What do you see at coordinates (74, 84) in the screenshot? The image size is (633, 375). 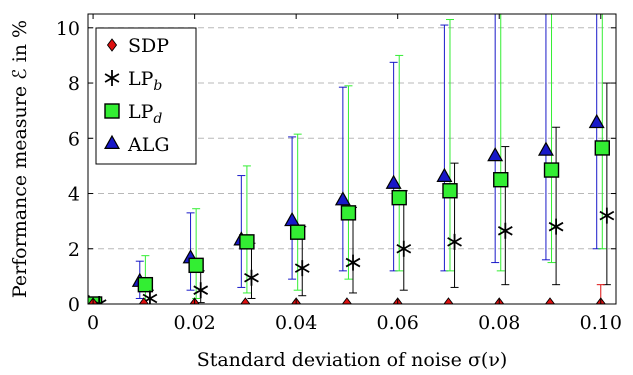 I see `y-tick-label: 8` at bounding box center [74, 84].